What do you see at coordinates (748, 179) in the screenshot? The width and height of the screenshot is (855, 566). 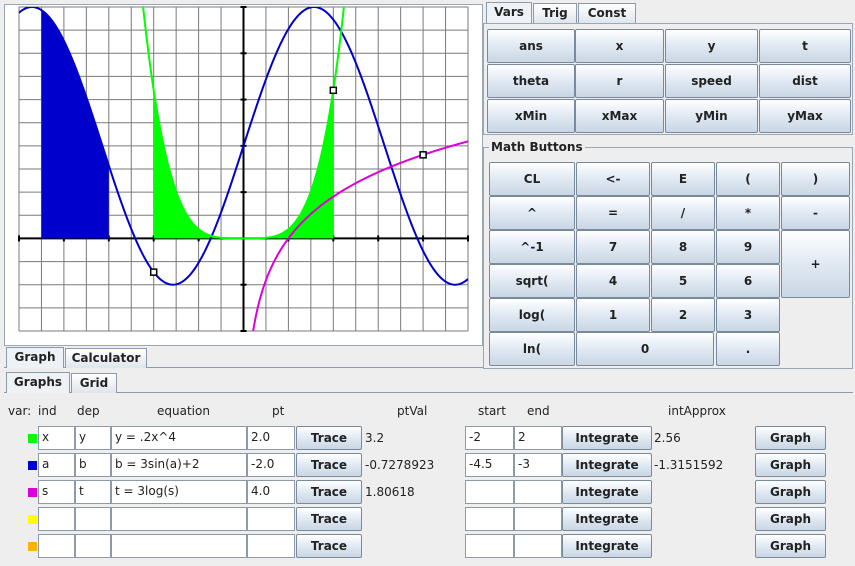 I see `math-button-open-paren: (` at bounding box center [748, 179].